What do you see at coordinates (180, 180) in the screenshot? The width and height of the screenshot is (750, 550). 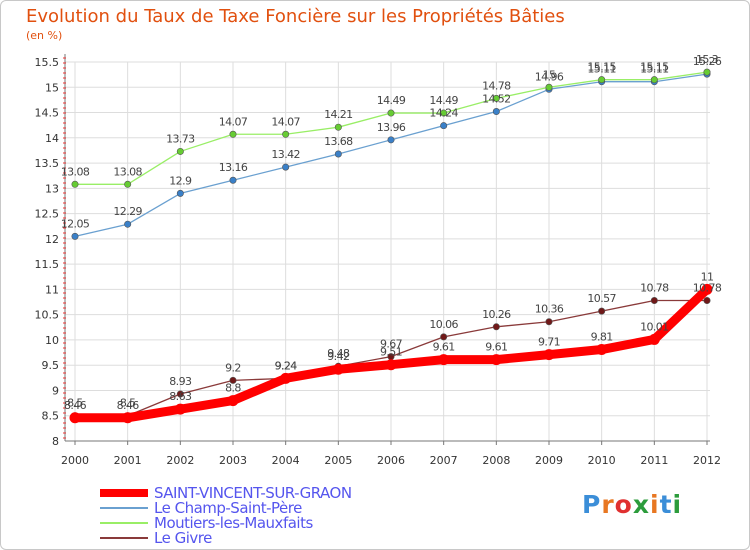 I see `data-label: 12.9` at bounding box center [180, 180].